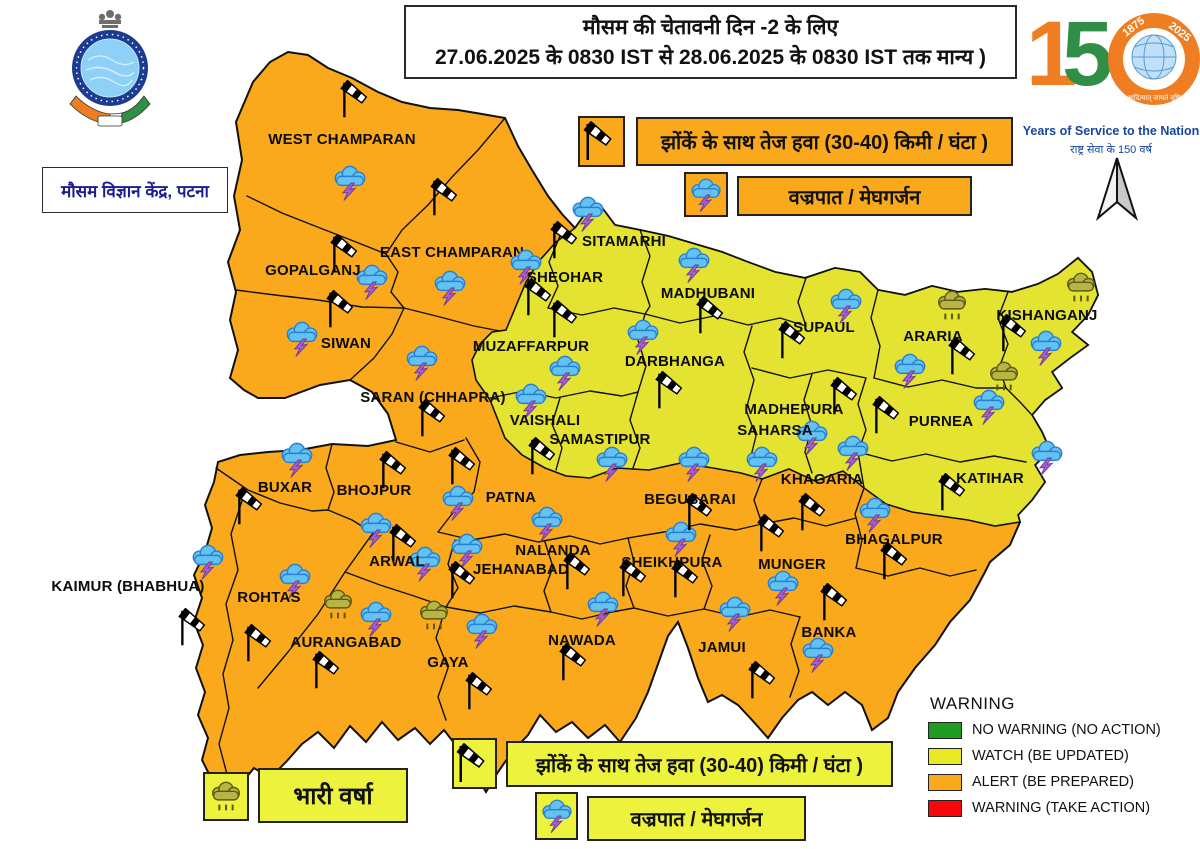 This screenshot has height=849, width=1200. I want to click on district-label: MUZAFFARPUR, so click(531, 346).